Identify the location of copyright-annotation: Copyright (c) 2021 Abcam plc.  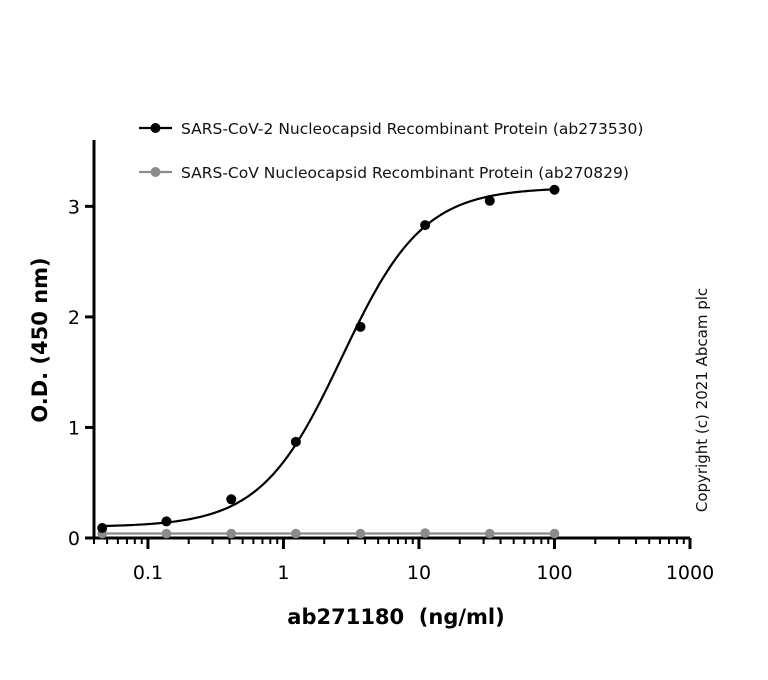
(702, 400).